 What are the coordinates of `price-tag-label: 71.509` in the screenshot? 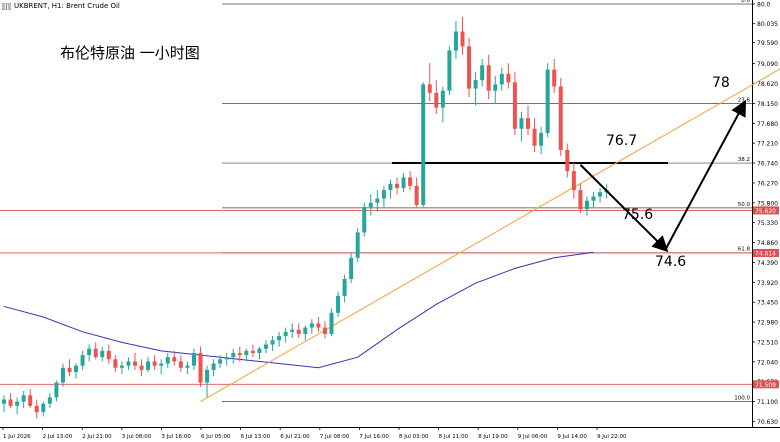 It's located at (765, 385).